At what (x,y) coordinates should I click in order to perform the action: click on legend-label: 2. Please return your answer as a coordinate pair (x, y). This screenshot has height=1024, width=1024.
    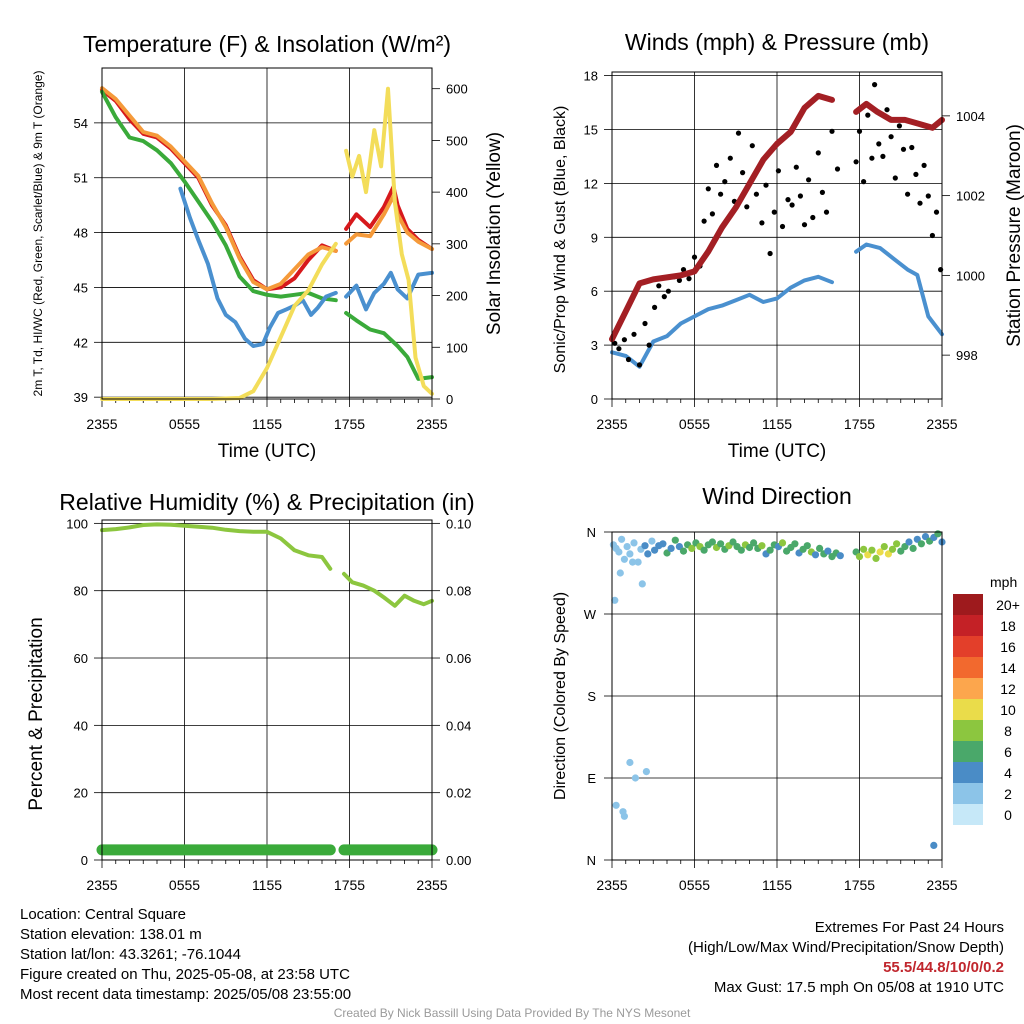
    Looking at the image, I should click on (1008, 794).